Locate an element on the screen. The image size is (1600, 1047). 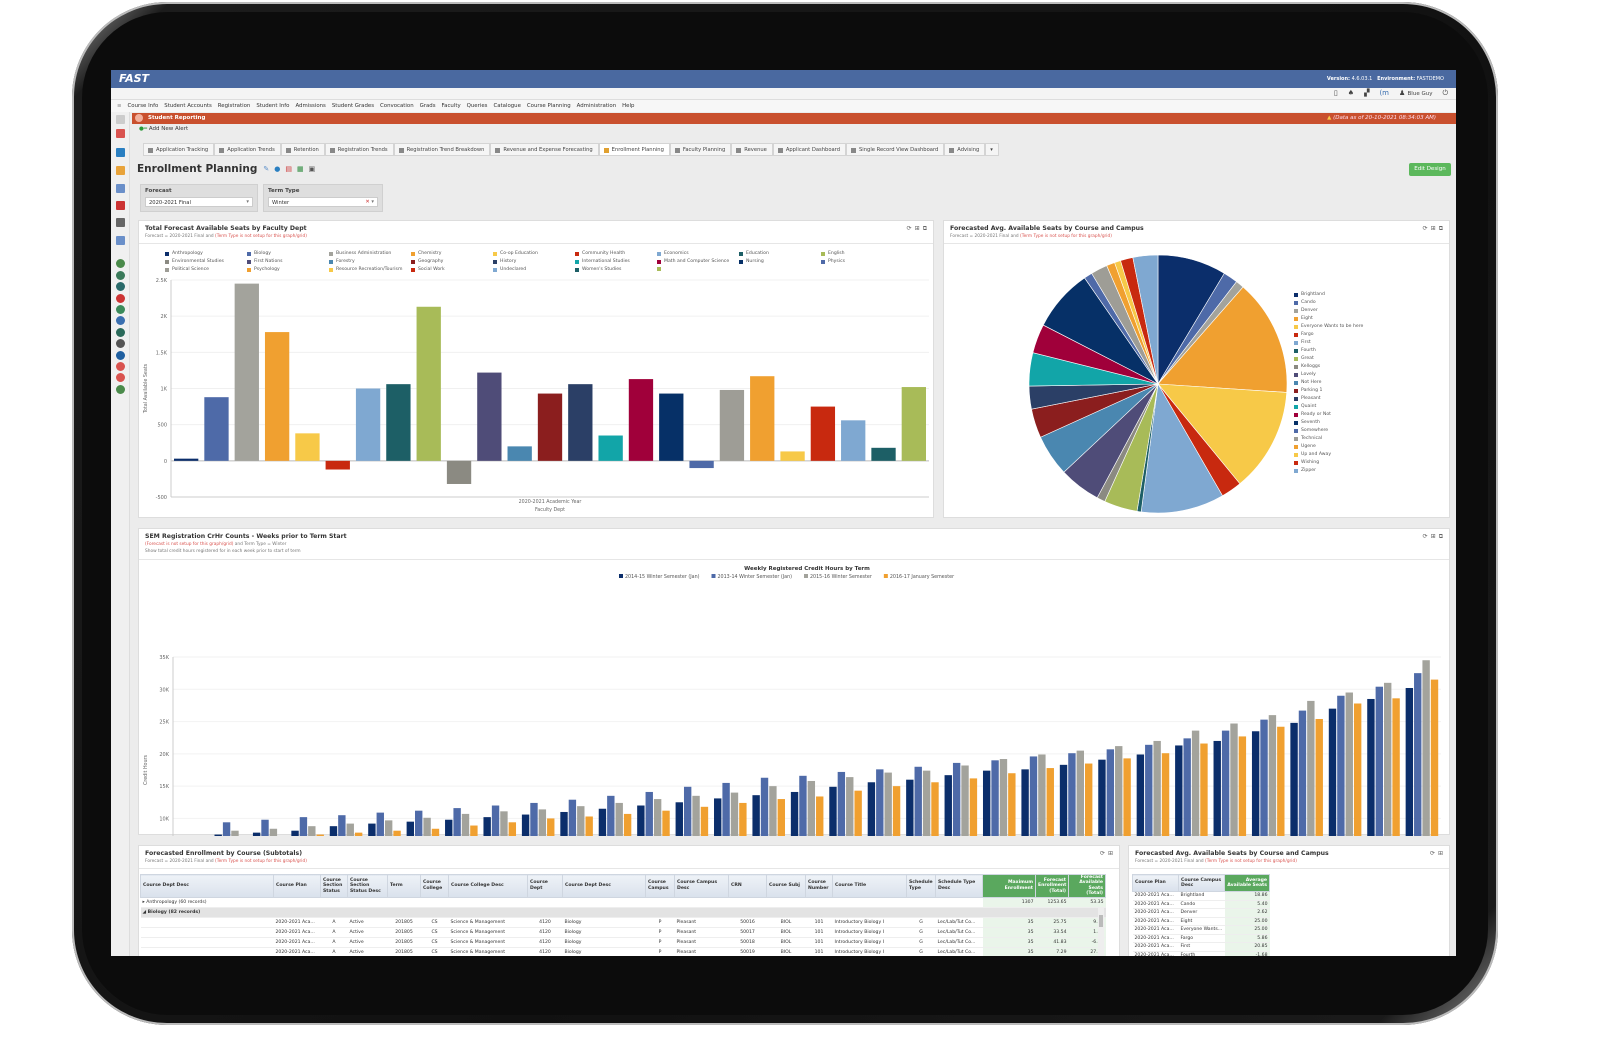
column-header-course-campus: Course Campus is located at coordinates (660, 886).